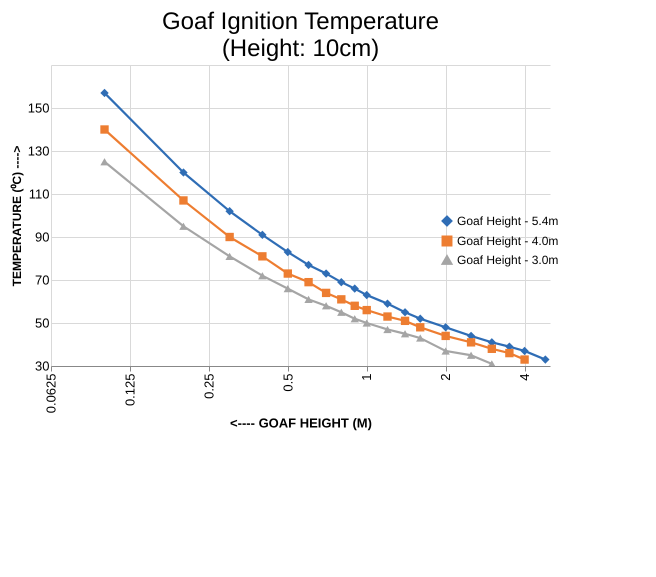 Image resolution: width=656 pixels, height=577 pixels. What do you see at coordinates (301, 21) in the screenshot?
I see `chart-title: Goaf Ignition Temperature` at bounding box center [301, 21].